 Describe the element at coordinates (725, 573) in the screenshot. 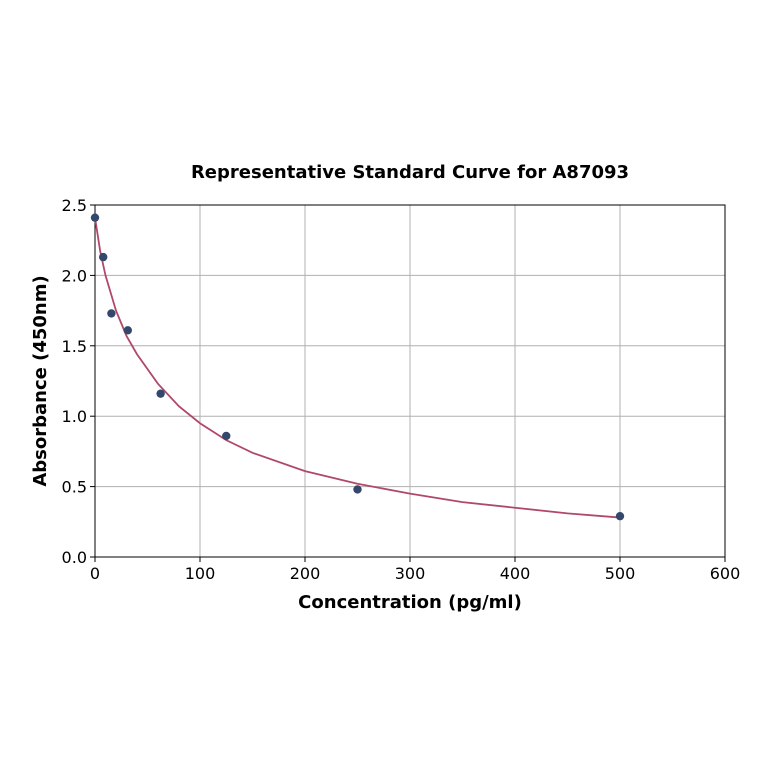

I see `x-tick-label: 600` at that location.